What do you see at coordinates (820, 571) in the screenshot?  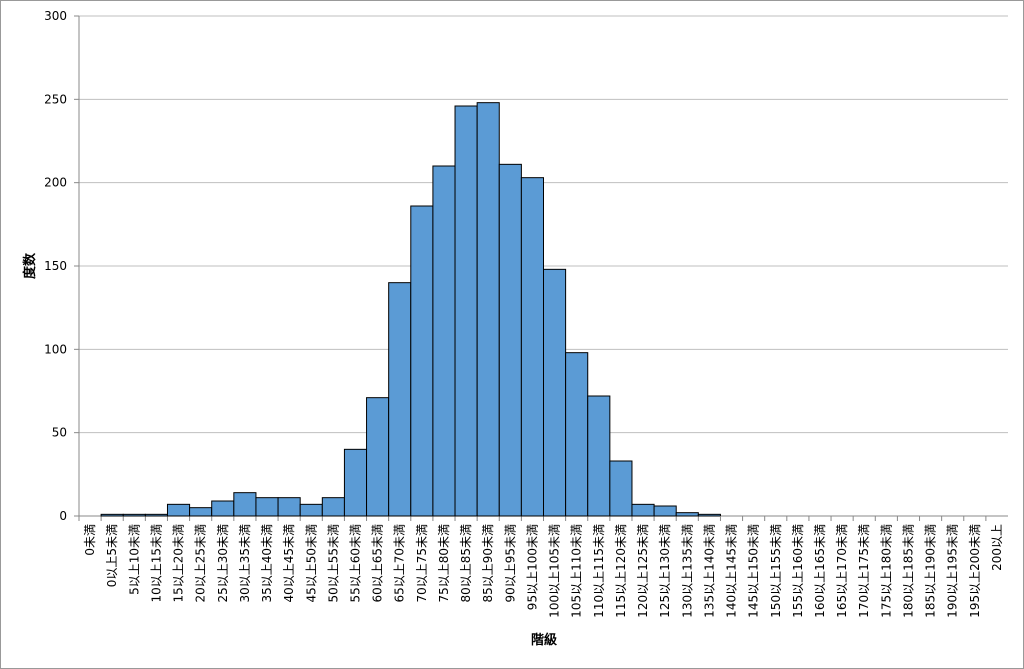 I see `x-tick-label: 160以上165未満` at bounding box center [820, 571].